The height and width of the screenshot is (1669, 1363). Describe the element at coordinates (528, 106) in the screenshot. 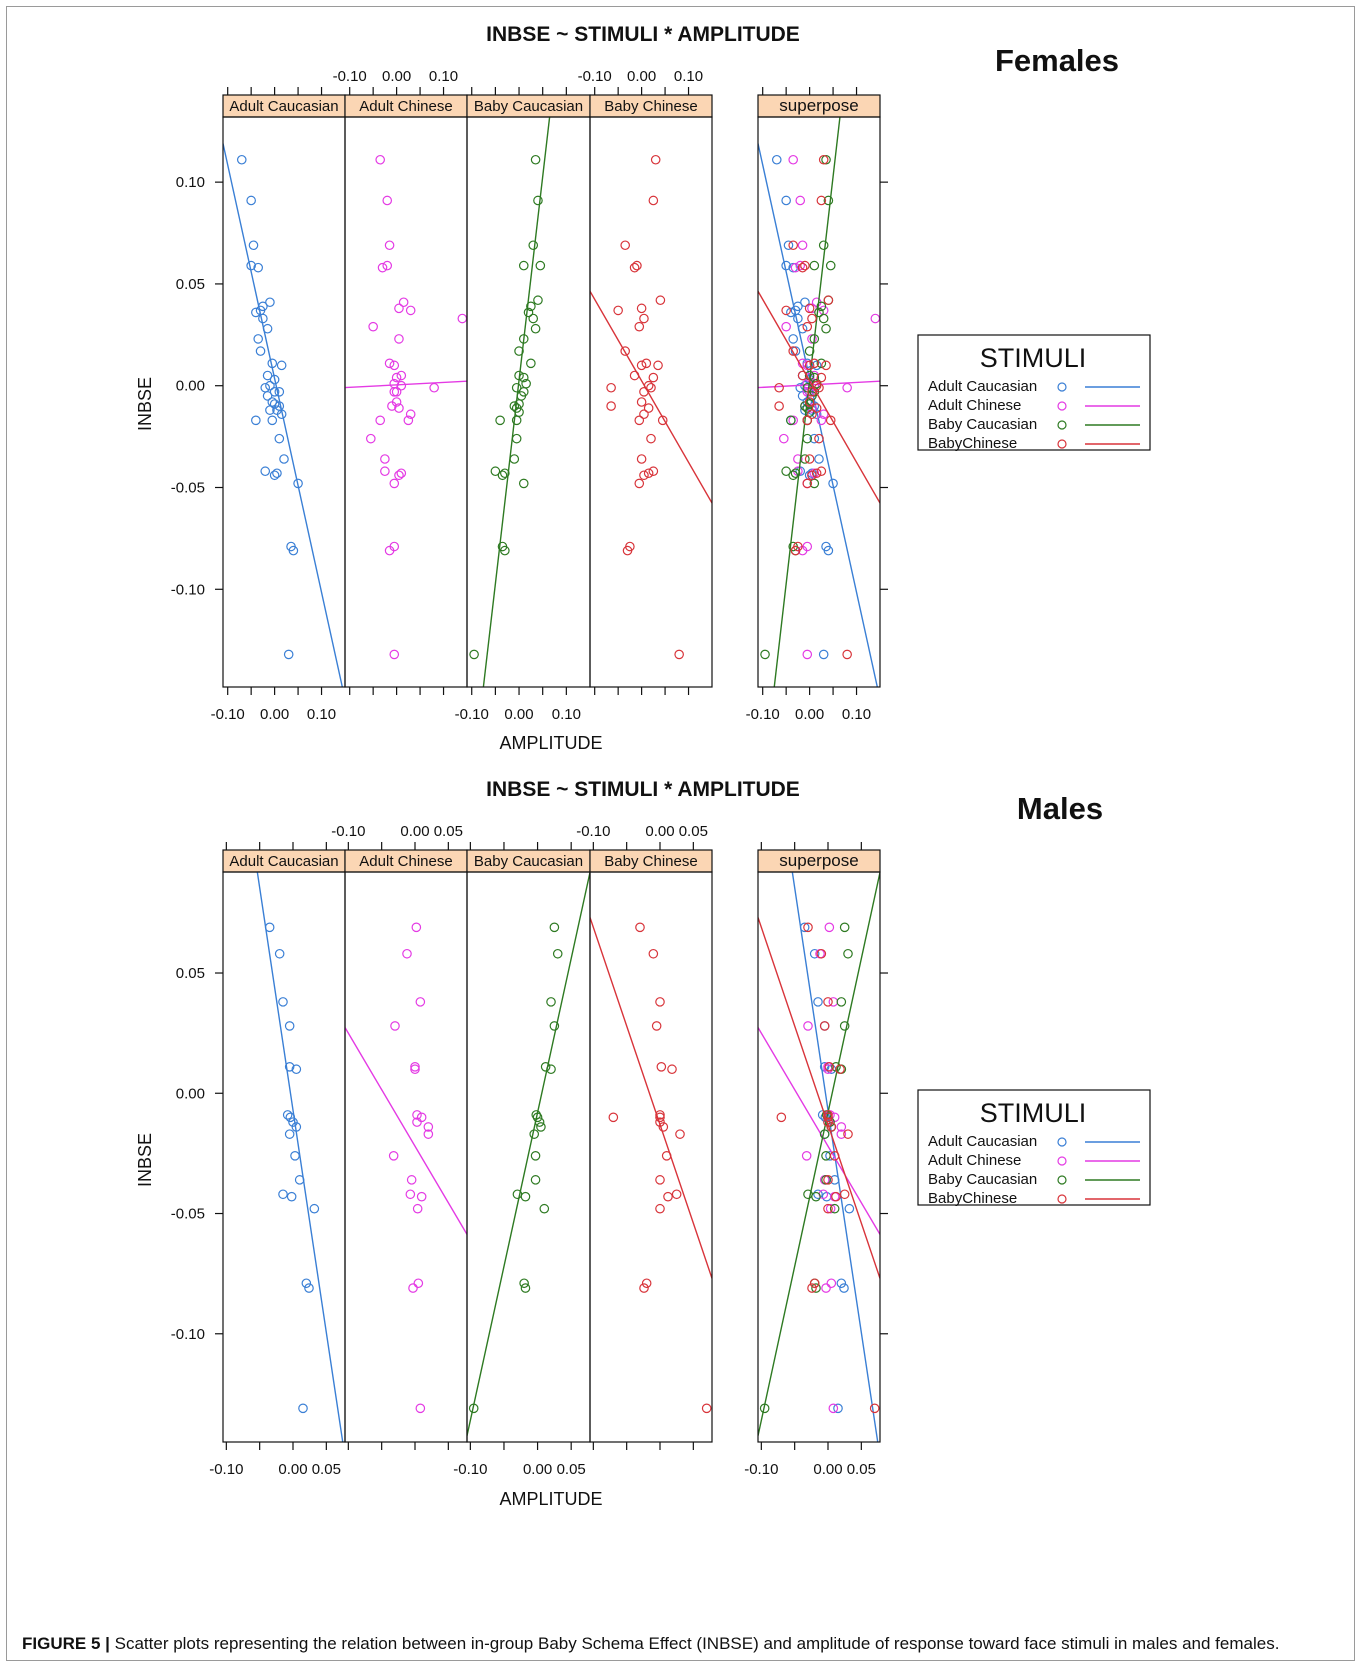

I see `panel-strip-label: Baby Caucasian` at that location.